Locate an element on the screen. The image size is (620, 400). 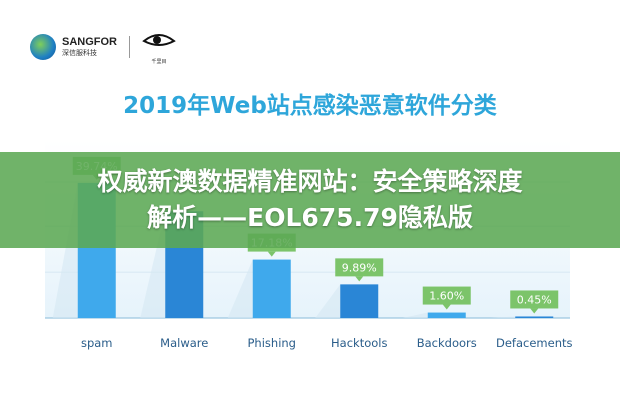
x-tick-label: Backdoors is located at coordinates (447, 343).